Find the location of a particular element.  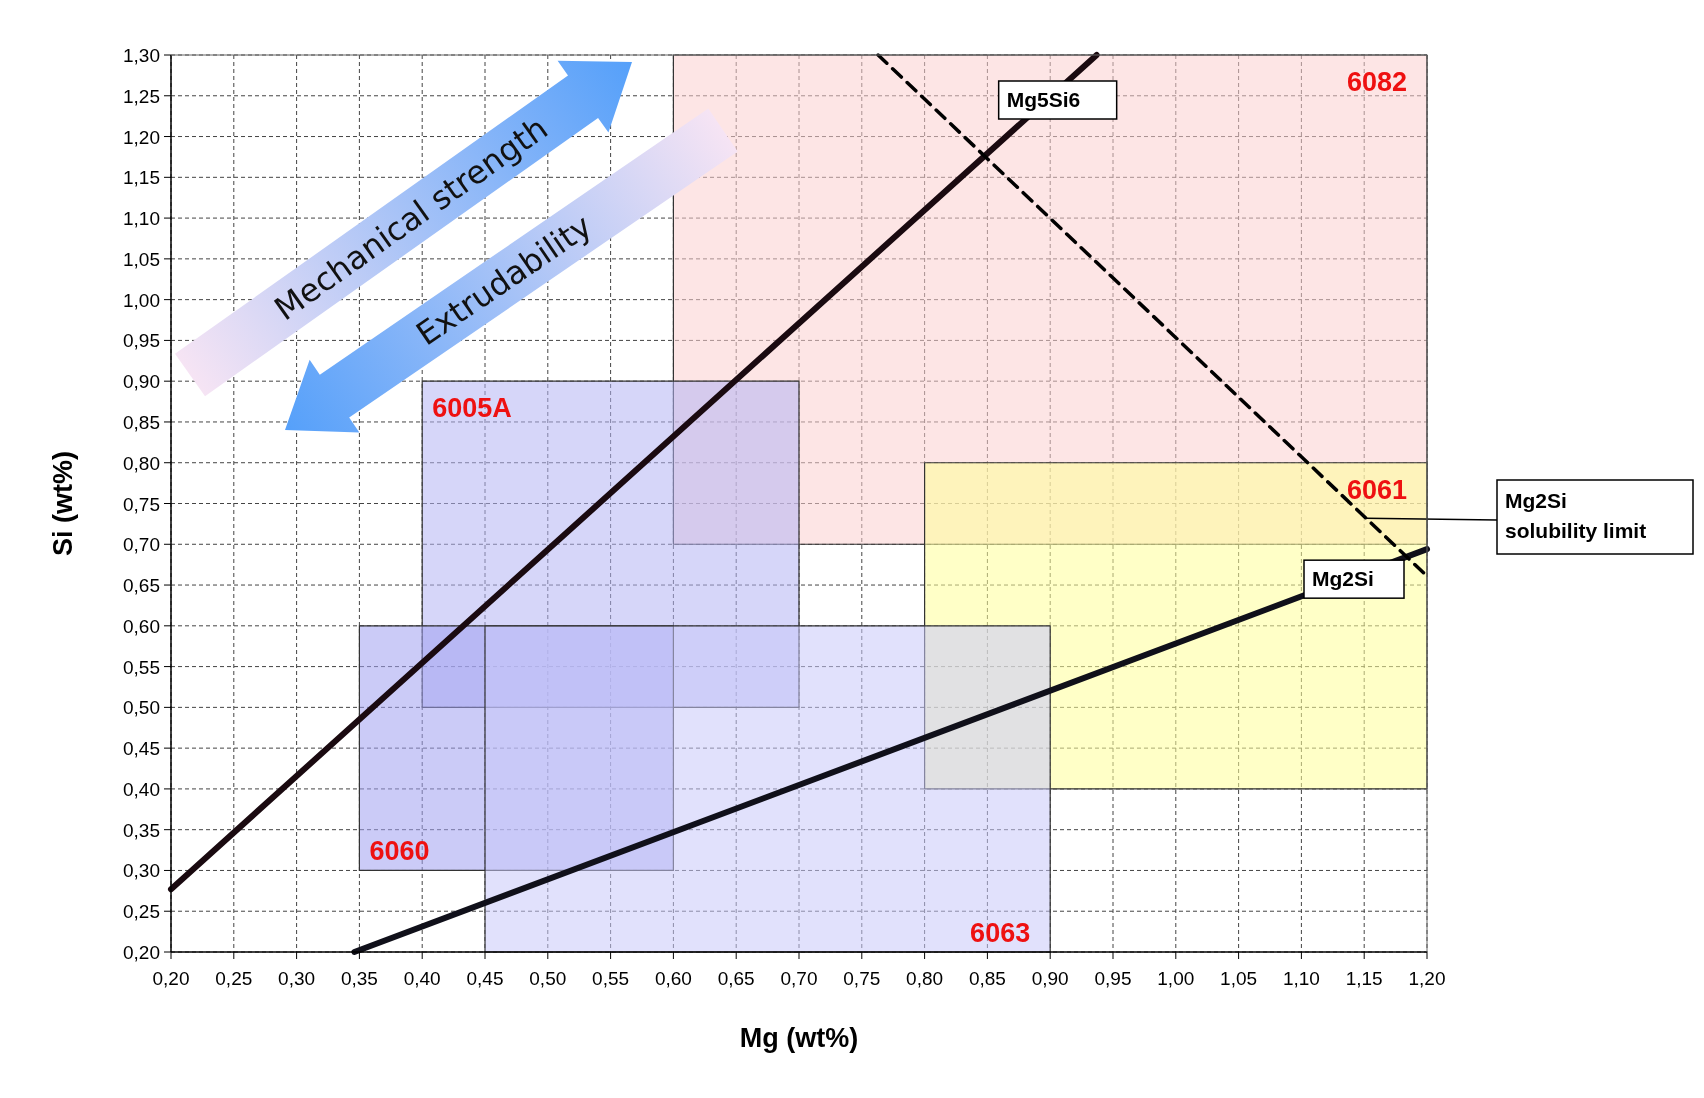

x-tick-label: 0,35 is located at coordinates (359, 978).